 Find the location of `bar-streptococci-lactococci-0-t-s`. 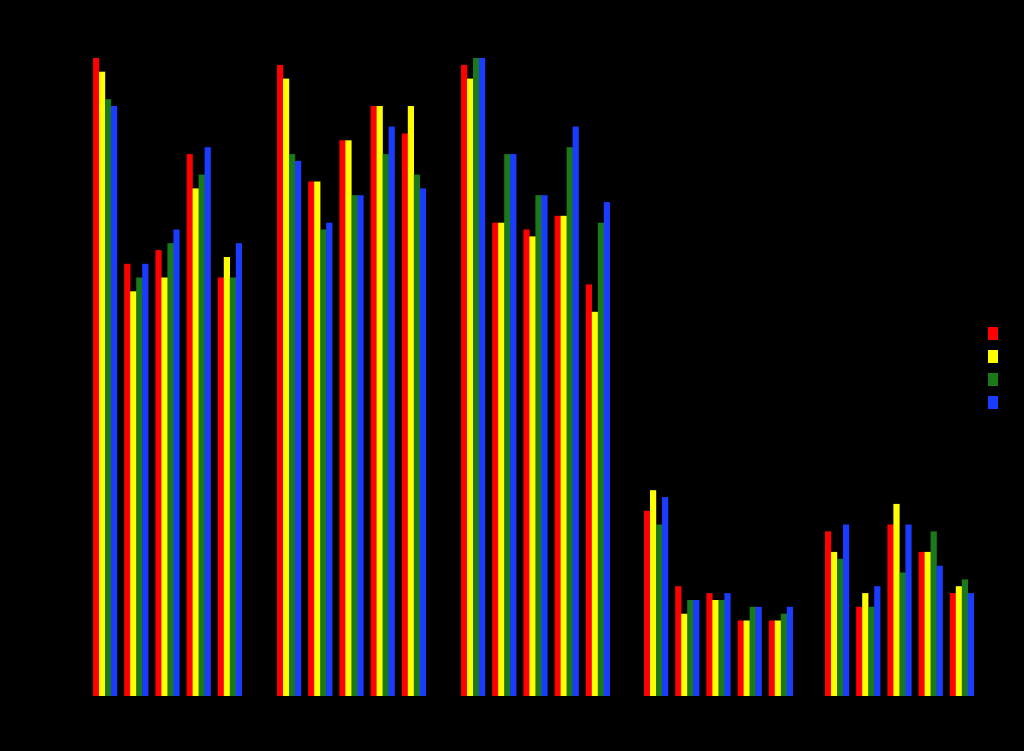

bar-streptococci-lactococci-0-t-s is located at coordinates (470, 387).